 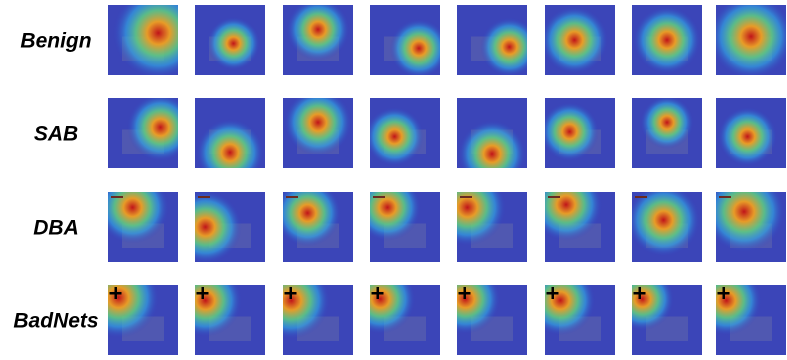 What do you see at coordinates (56, 228) in the screenshot?
I see `row-label: DBA` at bounding box center [56, 228].